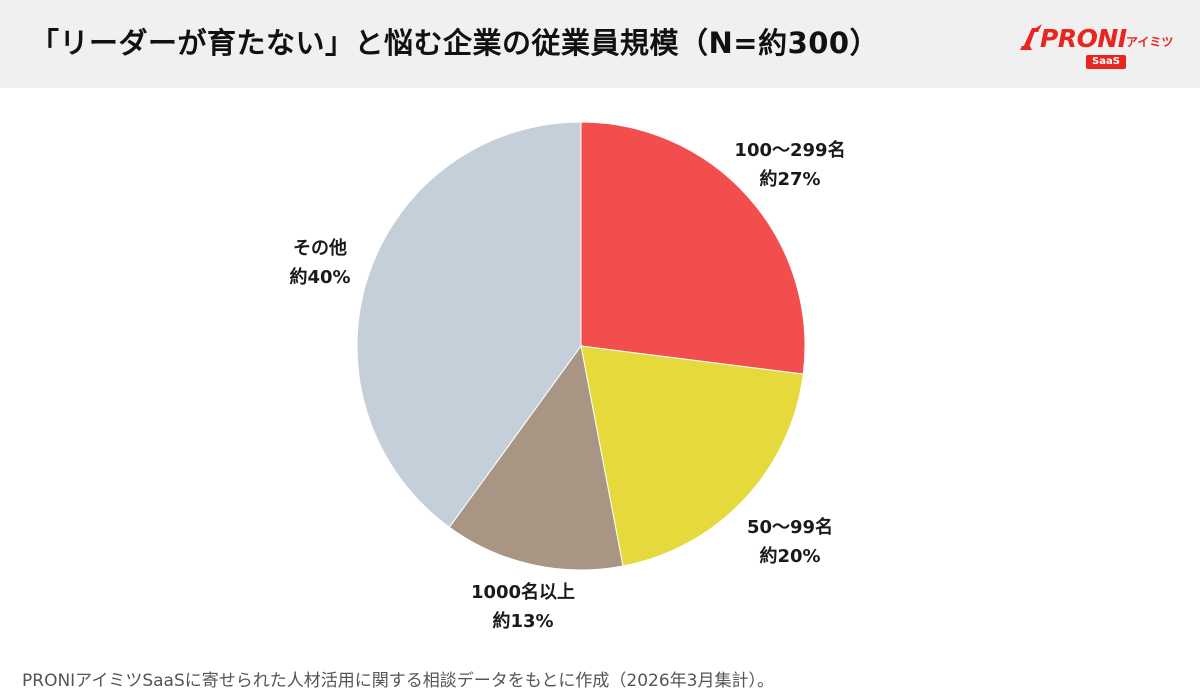 The width and height of the screenshot is (1200, 700). Describe the element at coordinates (1083, 38) in the screenshot. I see `logo-brand-text: PRONI` at that location.